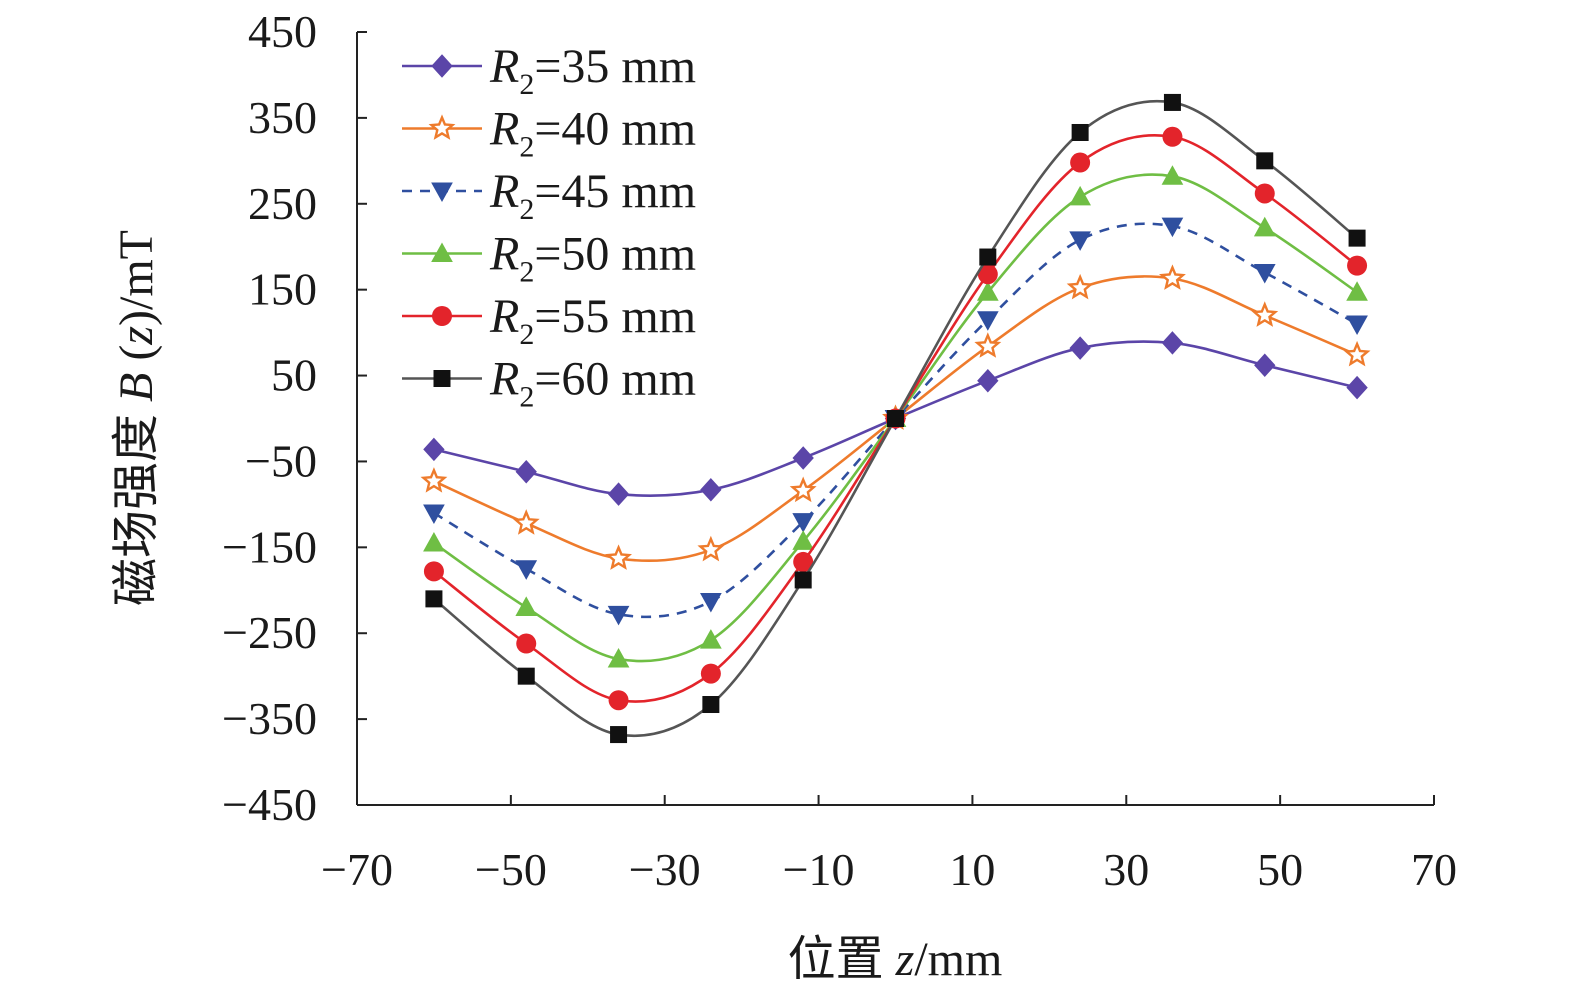  I want to click on y-tick-label: 50, so click(294, 375).